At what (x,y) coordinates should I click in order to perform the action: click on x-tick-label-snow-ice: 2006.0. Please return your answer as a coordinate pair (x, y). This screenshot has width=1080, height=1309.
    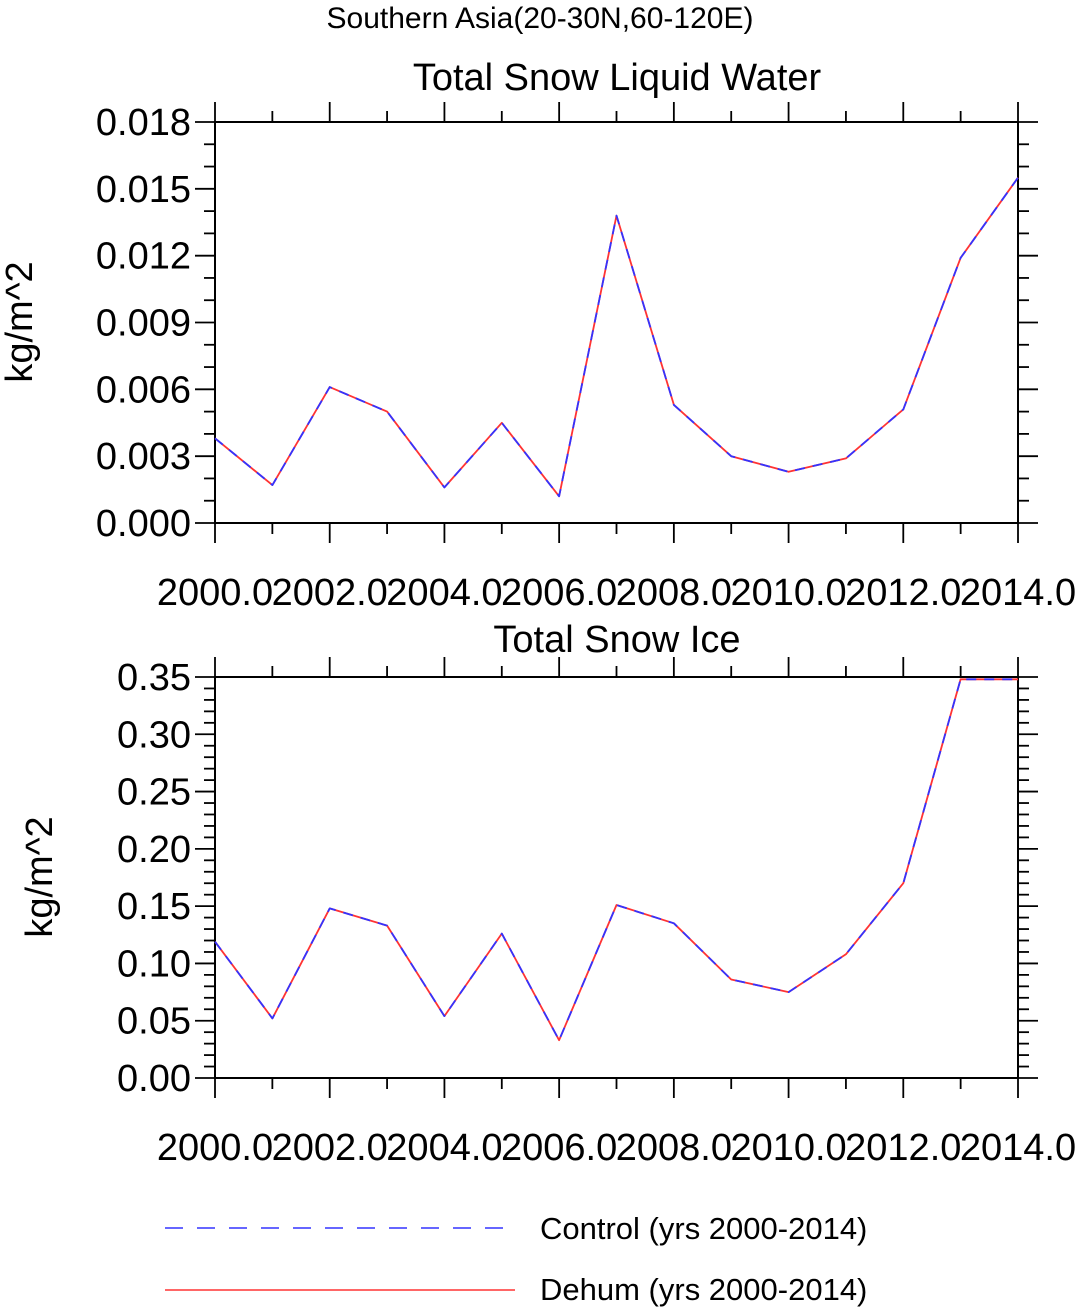
    Looking at the image, I should click on (559, 1148).